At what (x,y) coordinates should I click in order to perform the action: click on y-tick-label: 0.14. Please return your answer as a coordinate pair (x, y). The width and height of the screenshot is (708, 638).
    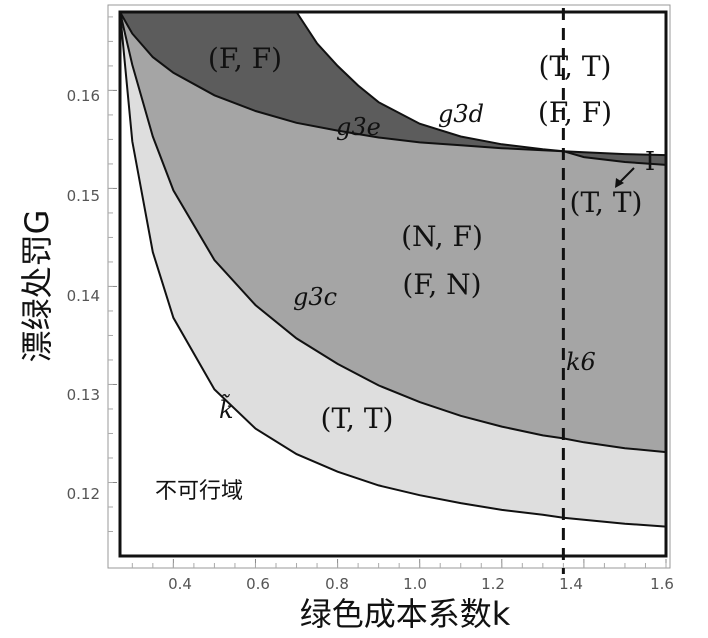
    Looking at the image, I should click on (83, 296).